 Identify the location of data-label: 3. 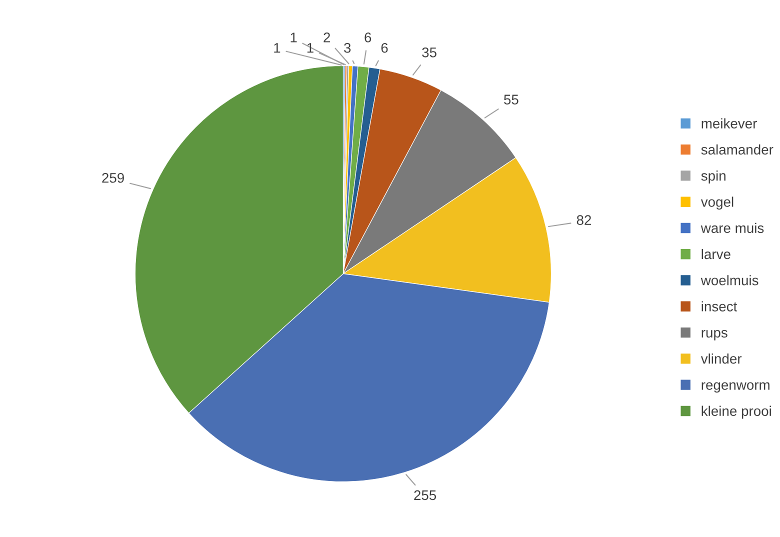
(347, 47).